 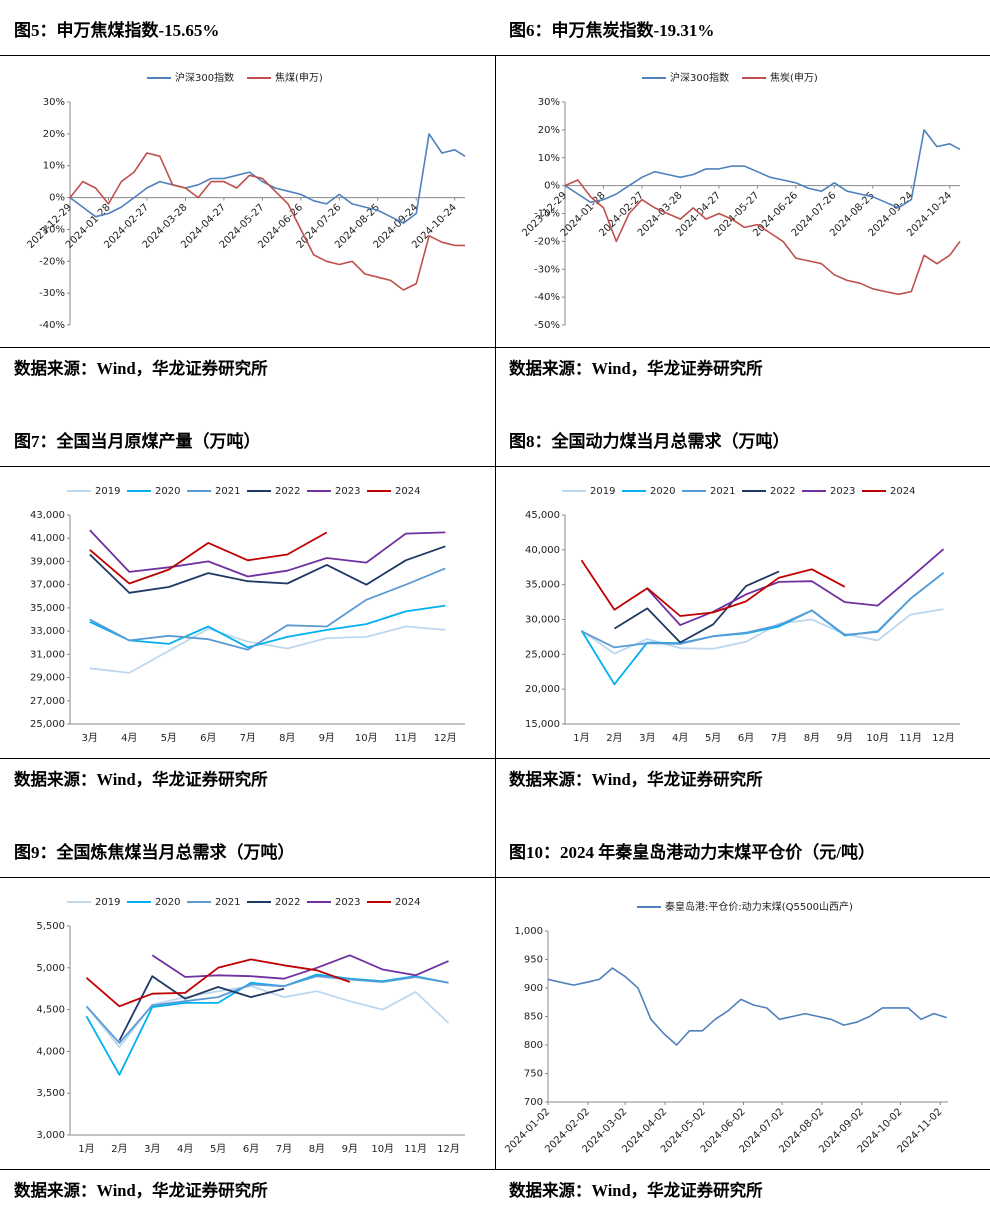 I want to click on y-tick-label: 900, so click(x=533, y=988).